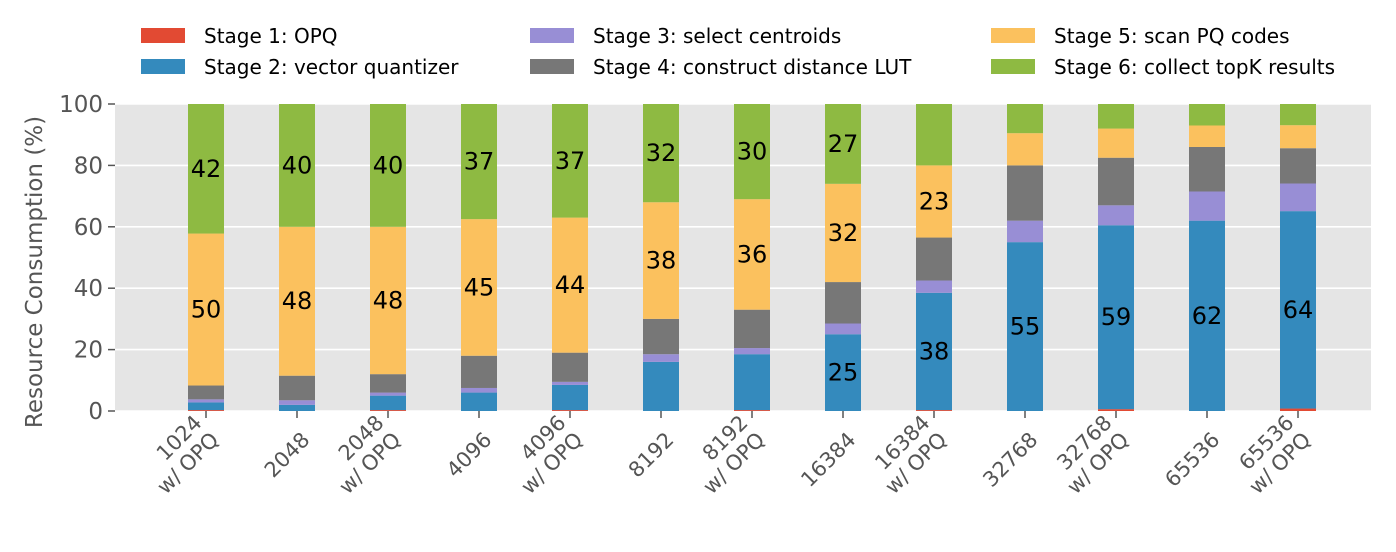 The width and height of the screenshot is (1396, 552). I want to click on y-tick-label: 20, so click(88, 351).